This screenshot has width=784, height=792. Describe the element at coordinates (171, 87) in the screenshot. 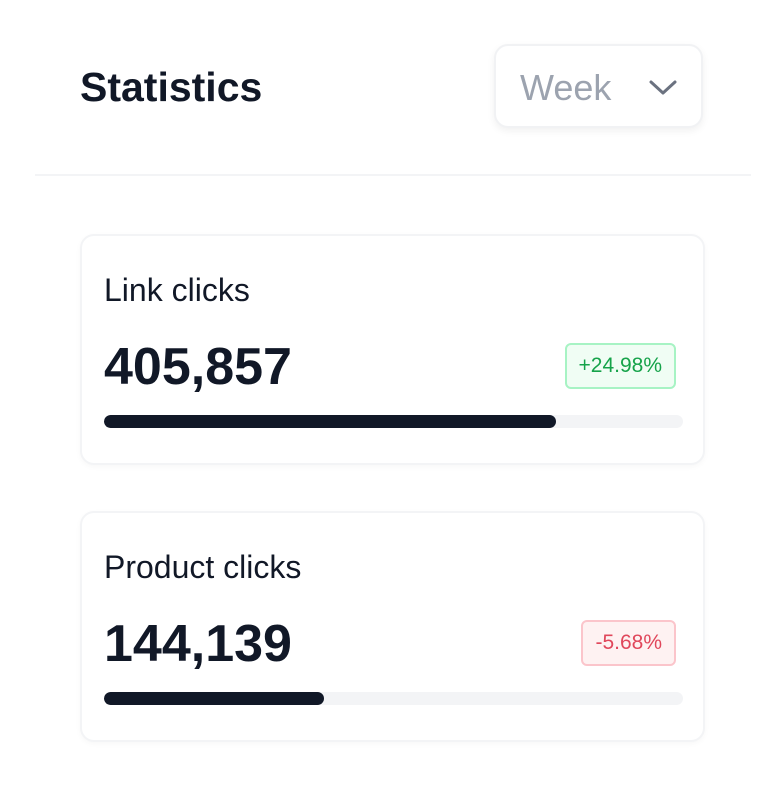

I see `title: Statistics` at that location.